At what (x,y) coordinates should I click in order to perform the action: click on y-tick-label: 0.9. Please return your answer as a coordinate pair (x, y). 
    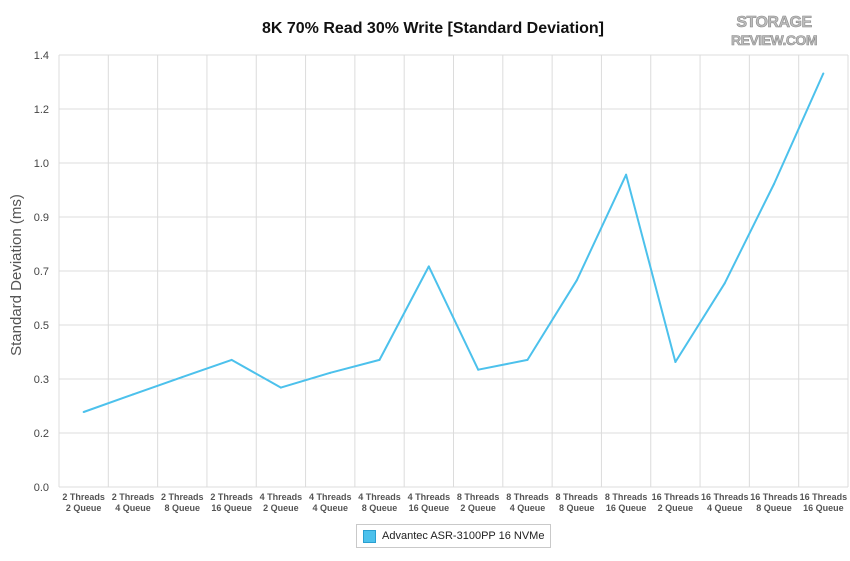
    Looking at the image, I should click on (41, 218).